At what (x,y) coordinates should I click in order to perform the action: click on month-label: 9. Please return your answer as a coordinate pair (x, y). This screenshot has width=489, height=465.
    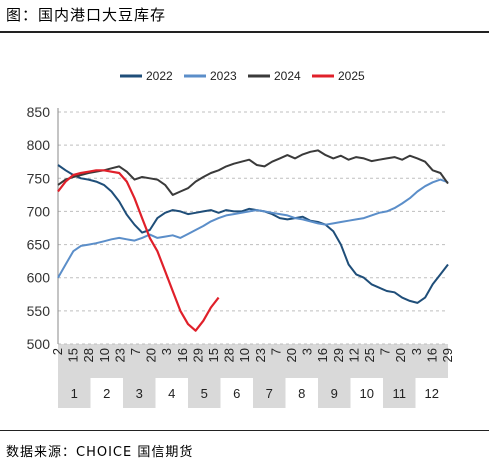
    Looking at the image, I should click on (334, 393).